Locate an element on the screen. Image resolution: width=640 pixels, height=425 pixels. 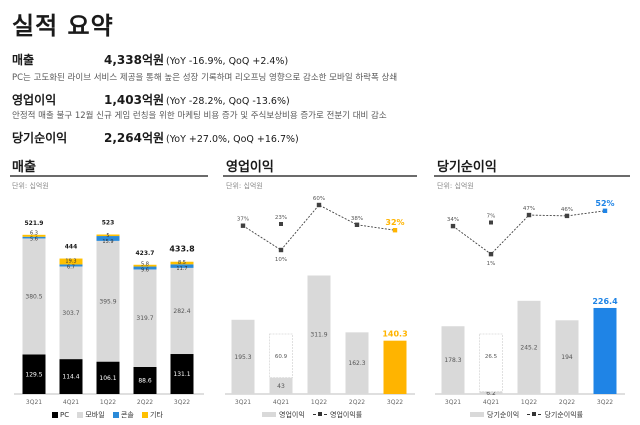
net-tick-3Q22: 3Q22 is located at coordinates (605, 402).